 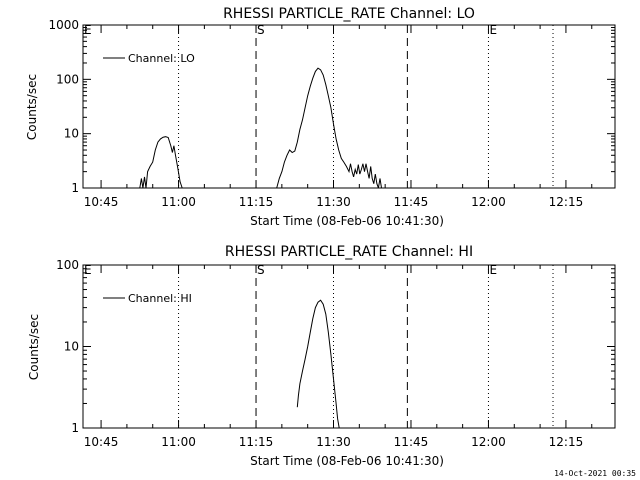 I want to click on legend-label-lo: Channel: LO, so click(x=161, y=58).